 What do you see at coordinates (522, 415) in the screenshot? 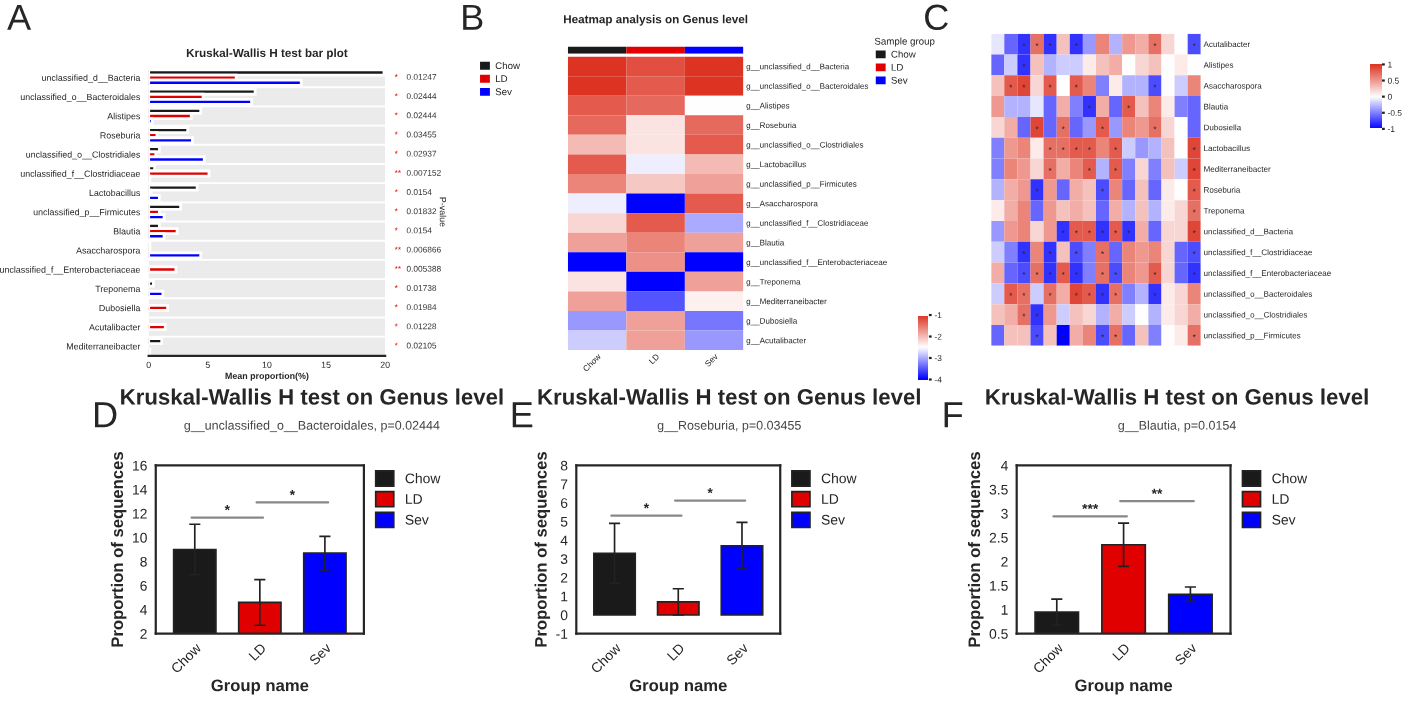
I see `text: E` at bounding box center [522, 415].